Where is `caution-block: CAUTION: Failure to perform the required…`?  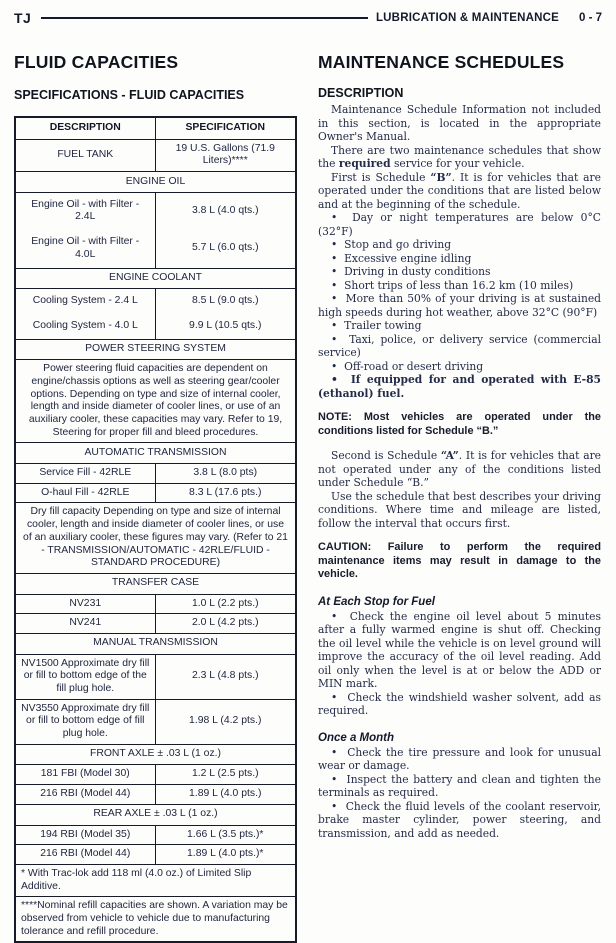 caution-block: CAUTION: Failure to perform the required… is located at coordinates (459, 560).